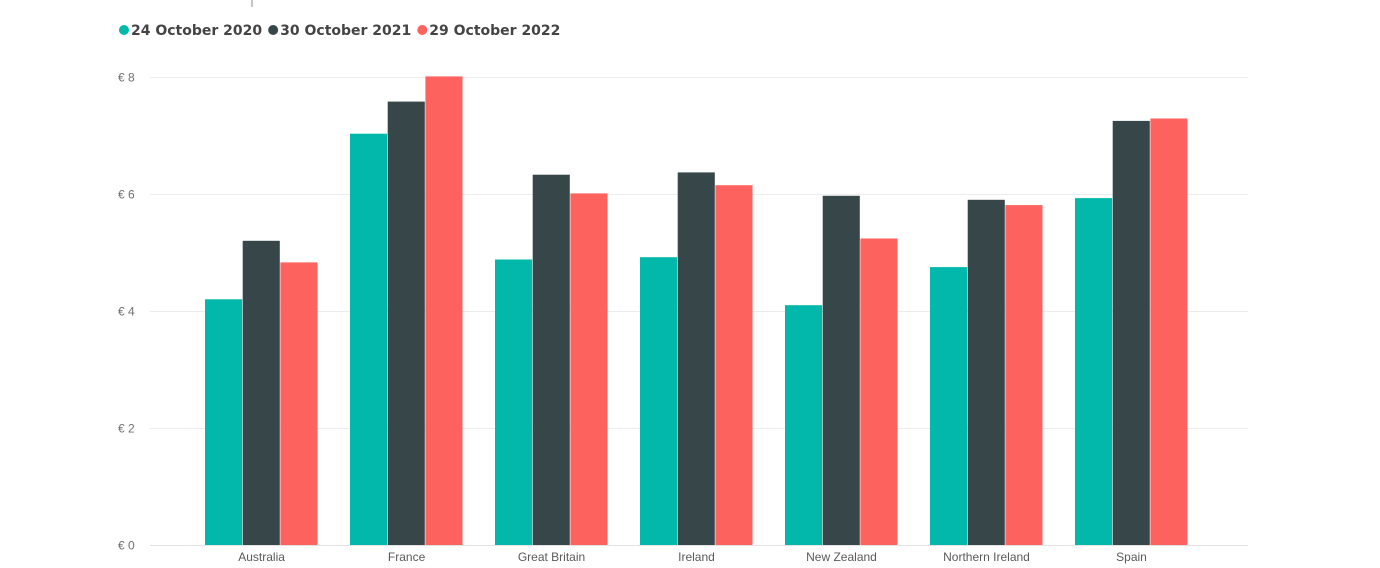 Image resolution: width=1380 pixels, height=568 pixels. Describe the element at coordinates (407, 557) in the screenshot. I see `x-tick-label: France` at that location.